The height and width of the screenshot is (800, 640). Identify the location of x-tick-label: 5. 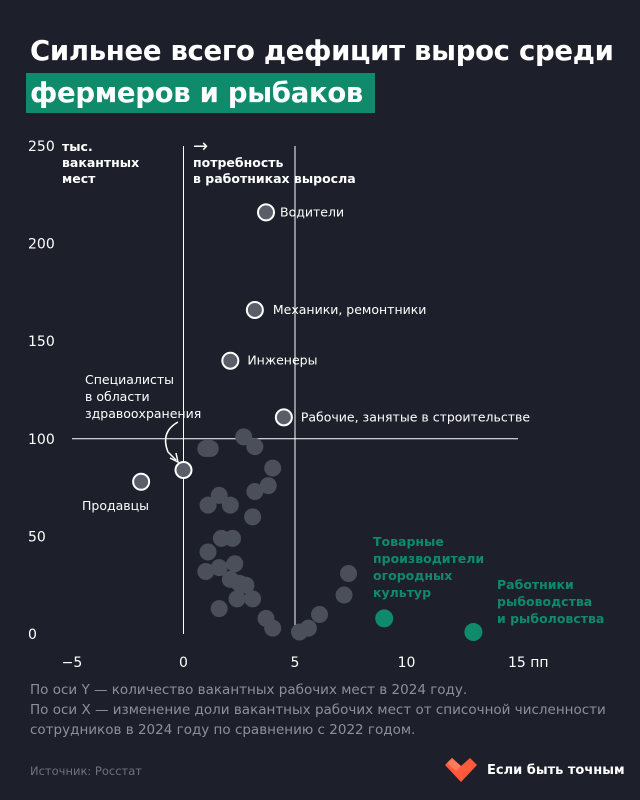
(295, 663).